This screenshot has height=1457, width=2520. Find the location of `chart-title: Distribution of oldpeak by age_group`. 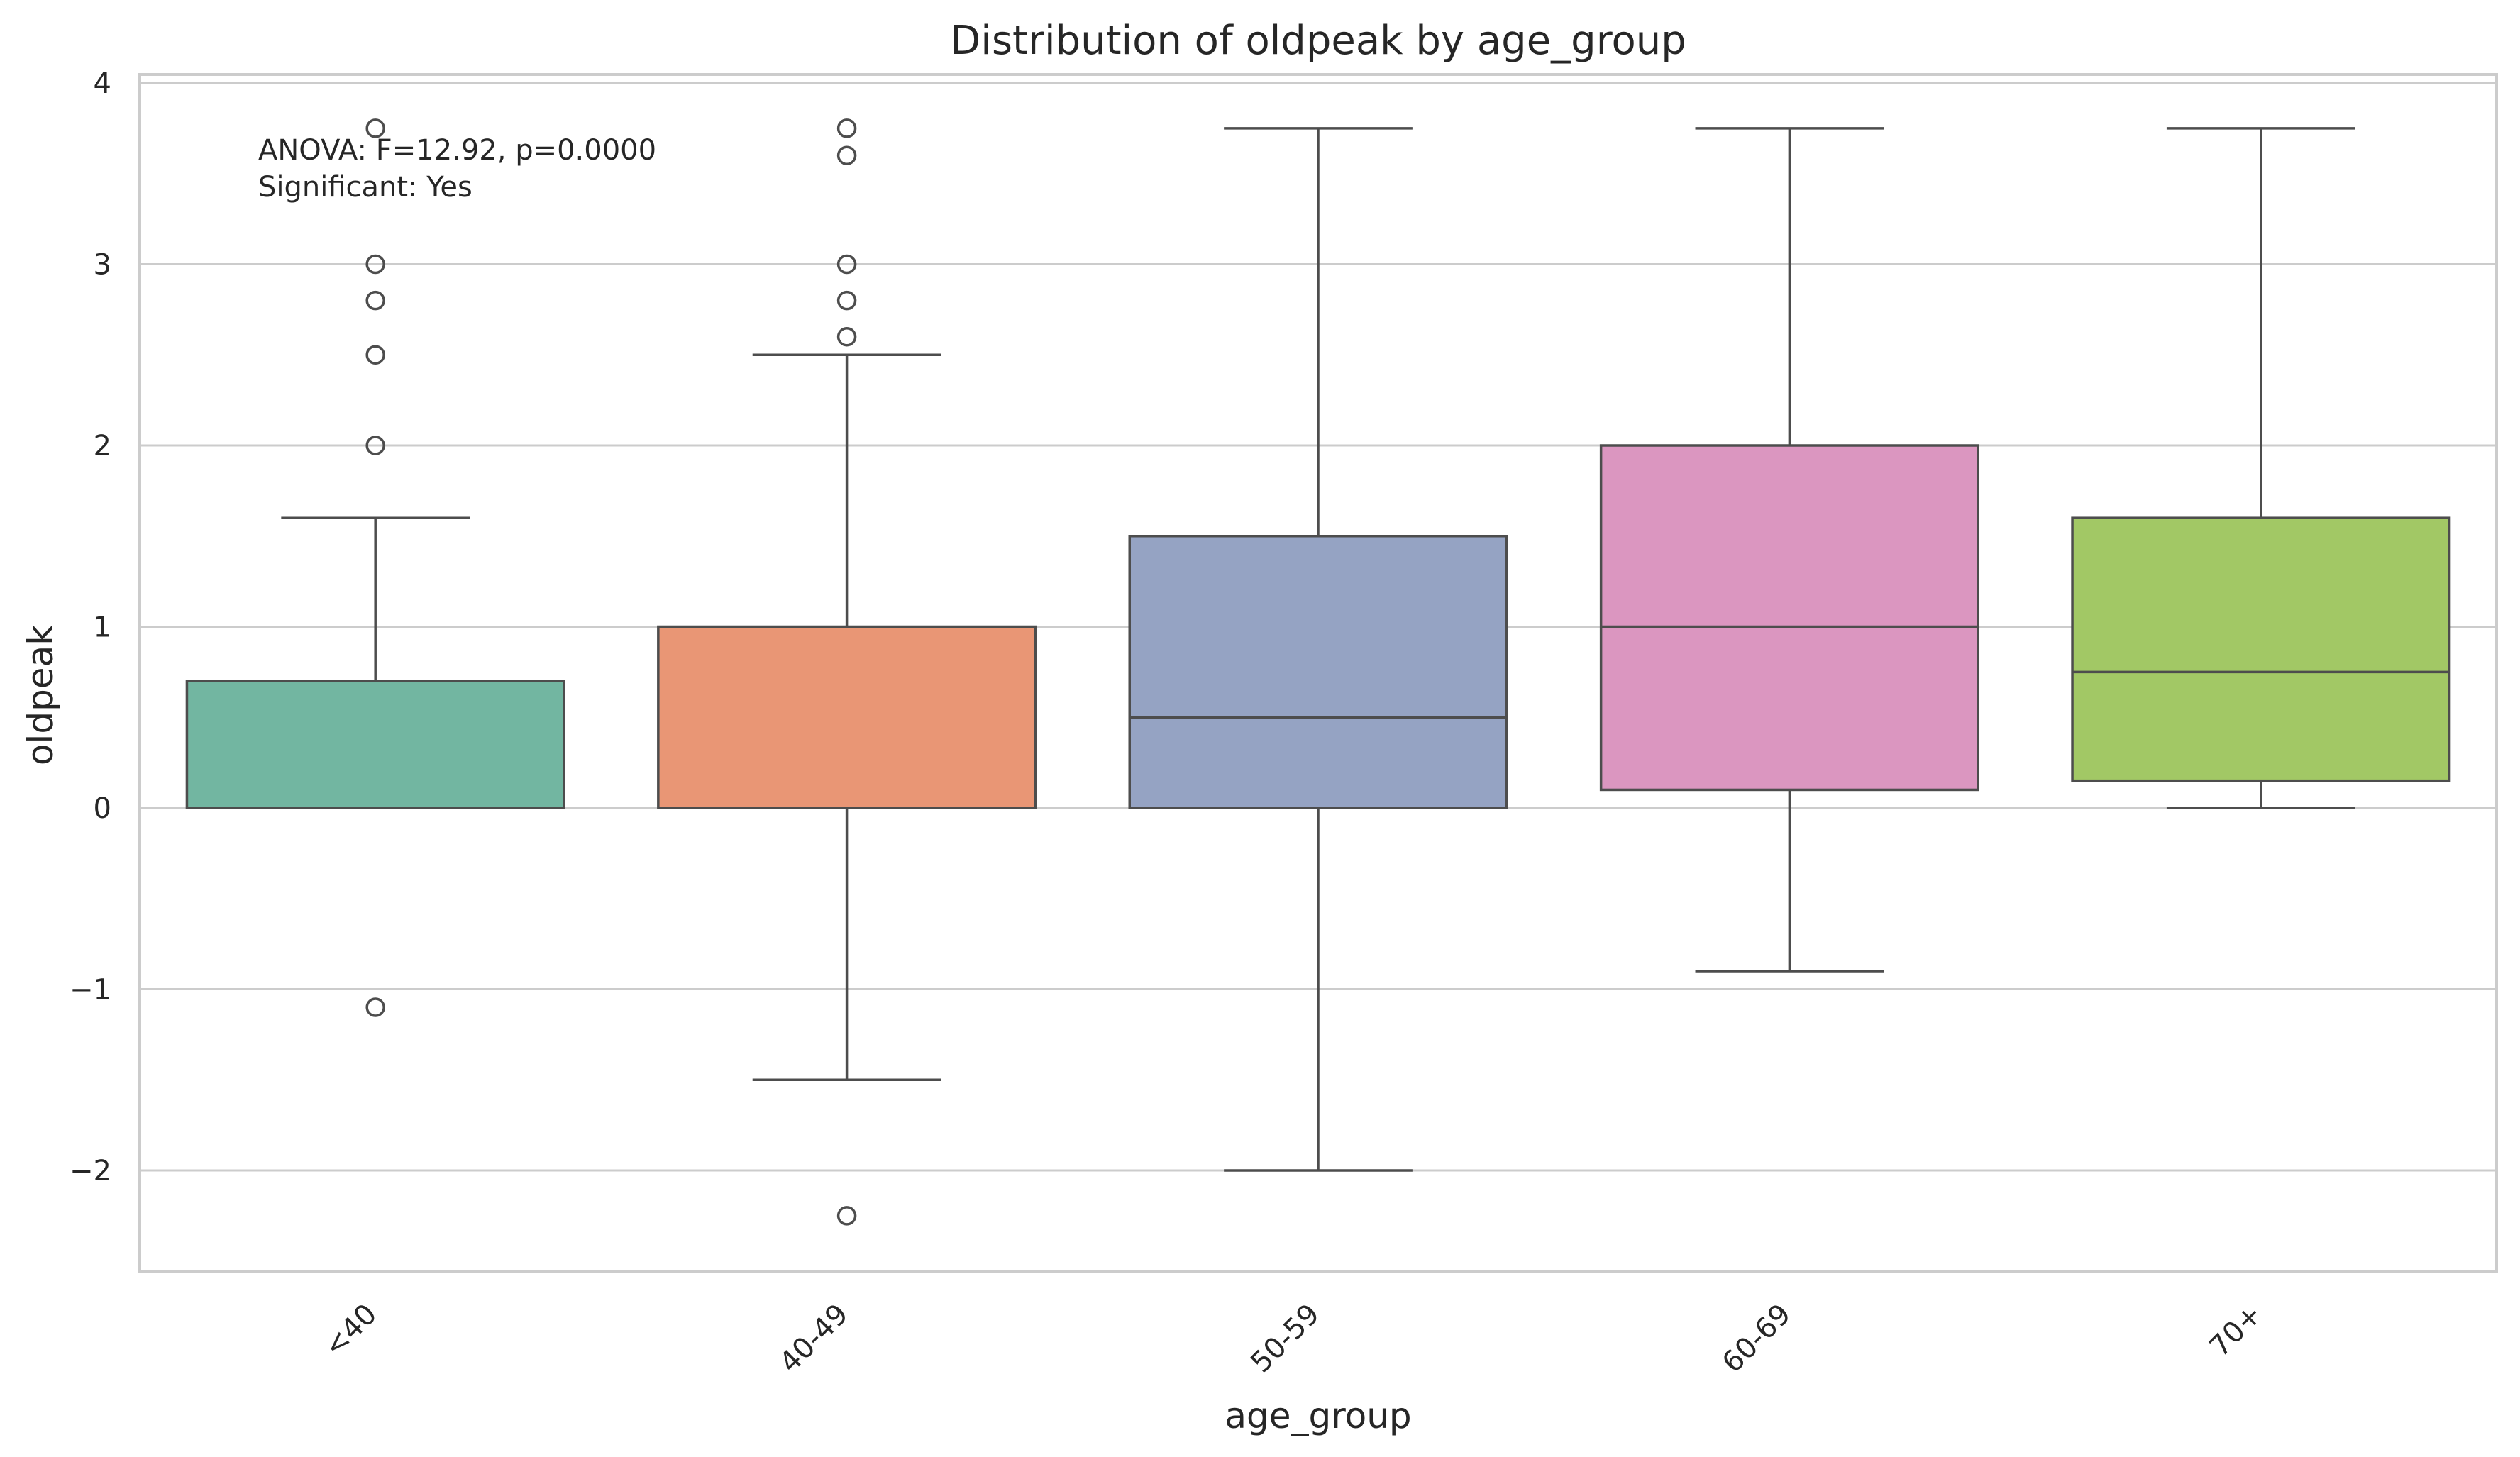

chart-title: Distribution of oldpeak by age_group is located at coordinates (1318, 41).